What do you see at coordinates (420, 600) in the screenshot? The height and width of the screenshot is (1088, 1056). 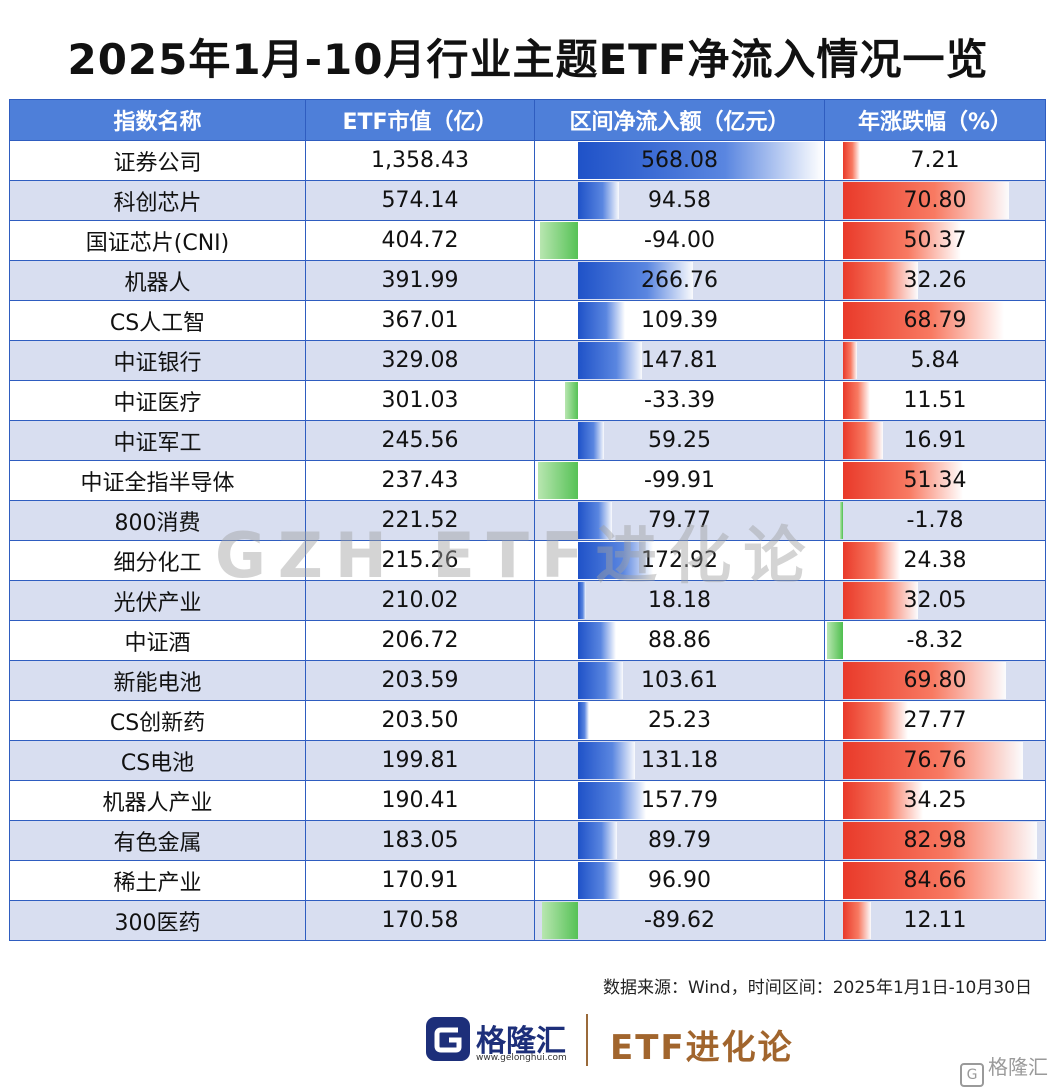 I see `market-cap-cell: 210.02` at bounding box center [420, 600].